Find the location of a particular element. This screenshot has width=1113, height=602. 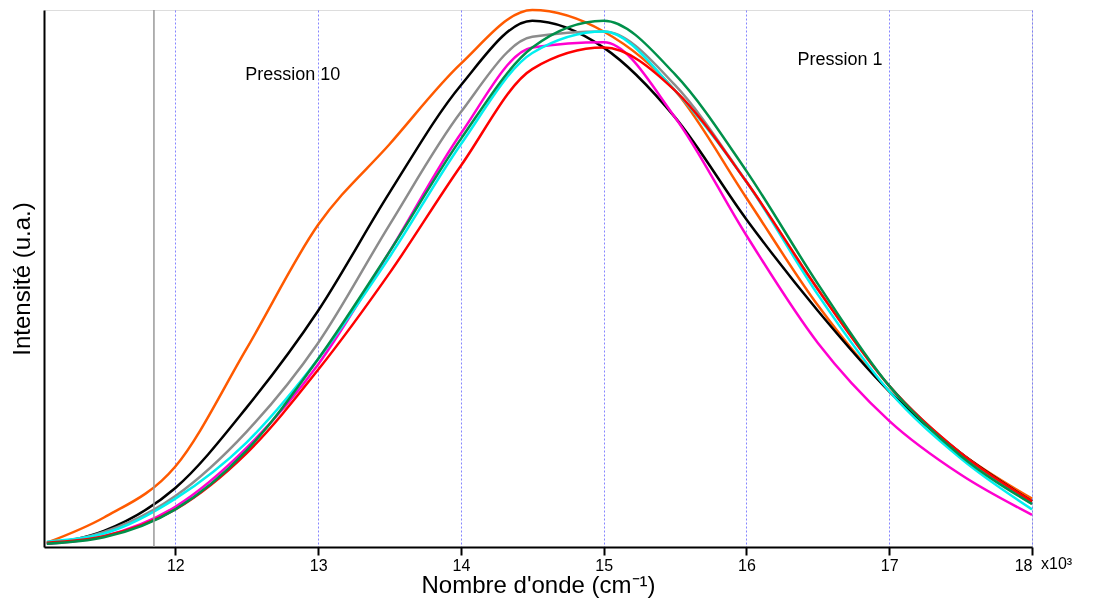

y-axis-title: Intensité (u.a.) is located at coordinates (21, 279).